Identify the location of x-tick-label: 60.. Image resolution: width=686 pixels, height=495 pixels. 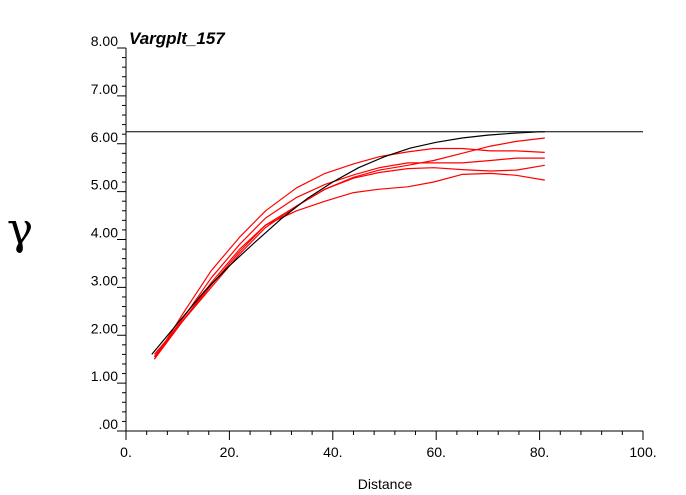
(435, 452).